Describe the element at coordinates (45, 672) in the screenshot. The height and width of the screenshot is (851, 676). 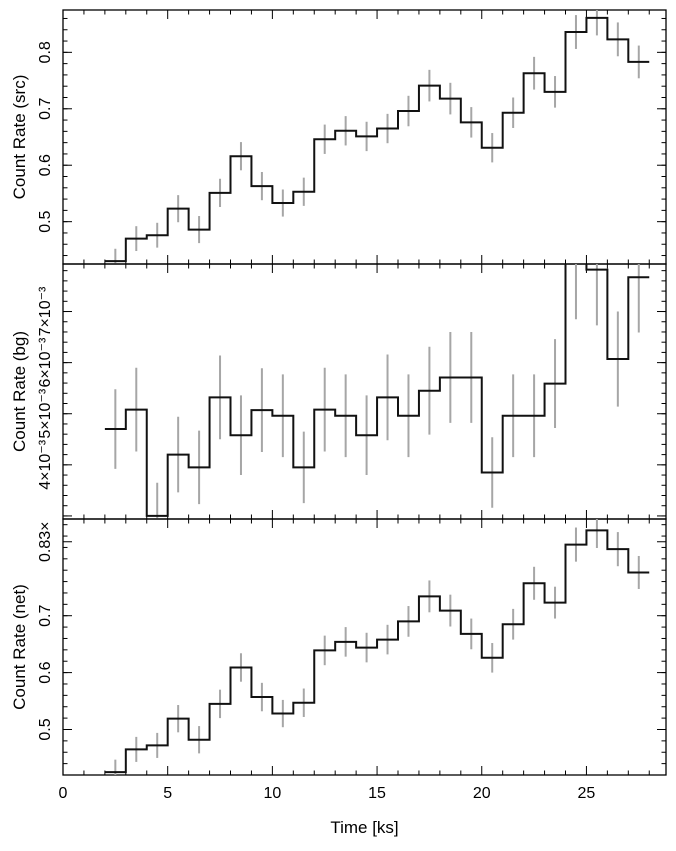
I see `y-tick-label-net: 0.6` at that location.